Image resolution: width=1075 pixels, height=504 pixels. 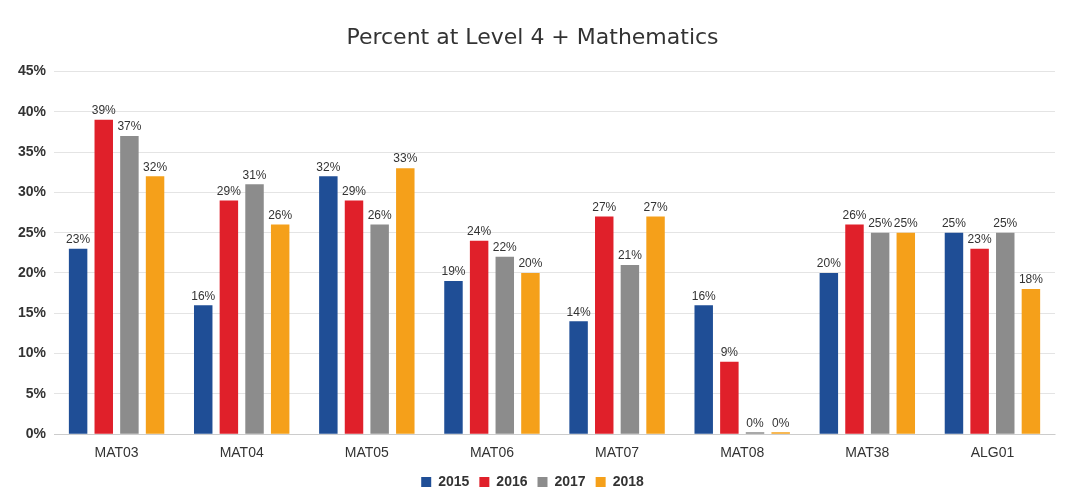 I want to click on x-tick-label: MAT07, so click(x=617, y=452).